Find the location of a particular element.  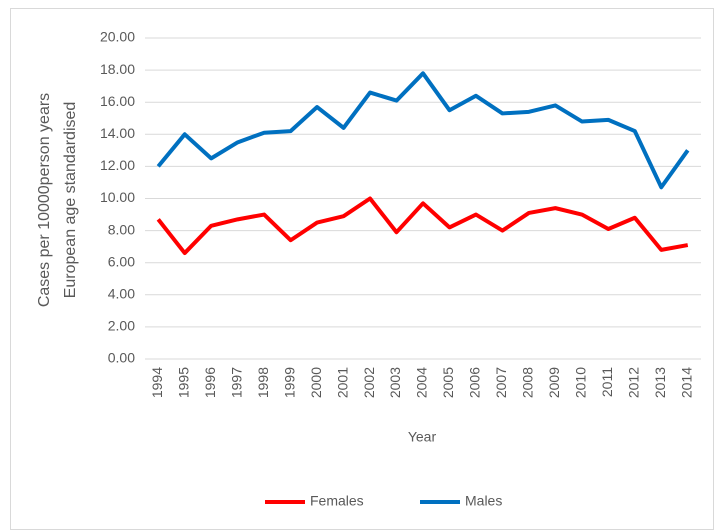

y-tick-label: 14.00 is located at coordinates (117, 133).